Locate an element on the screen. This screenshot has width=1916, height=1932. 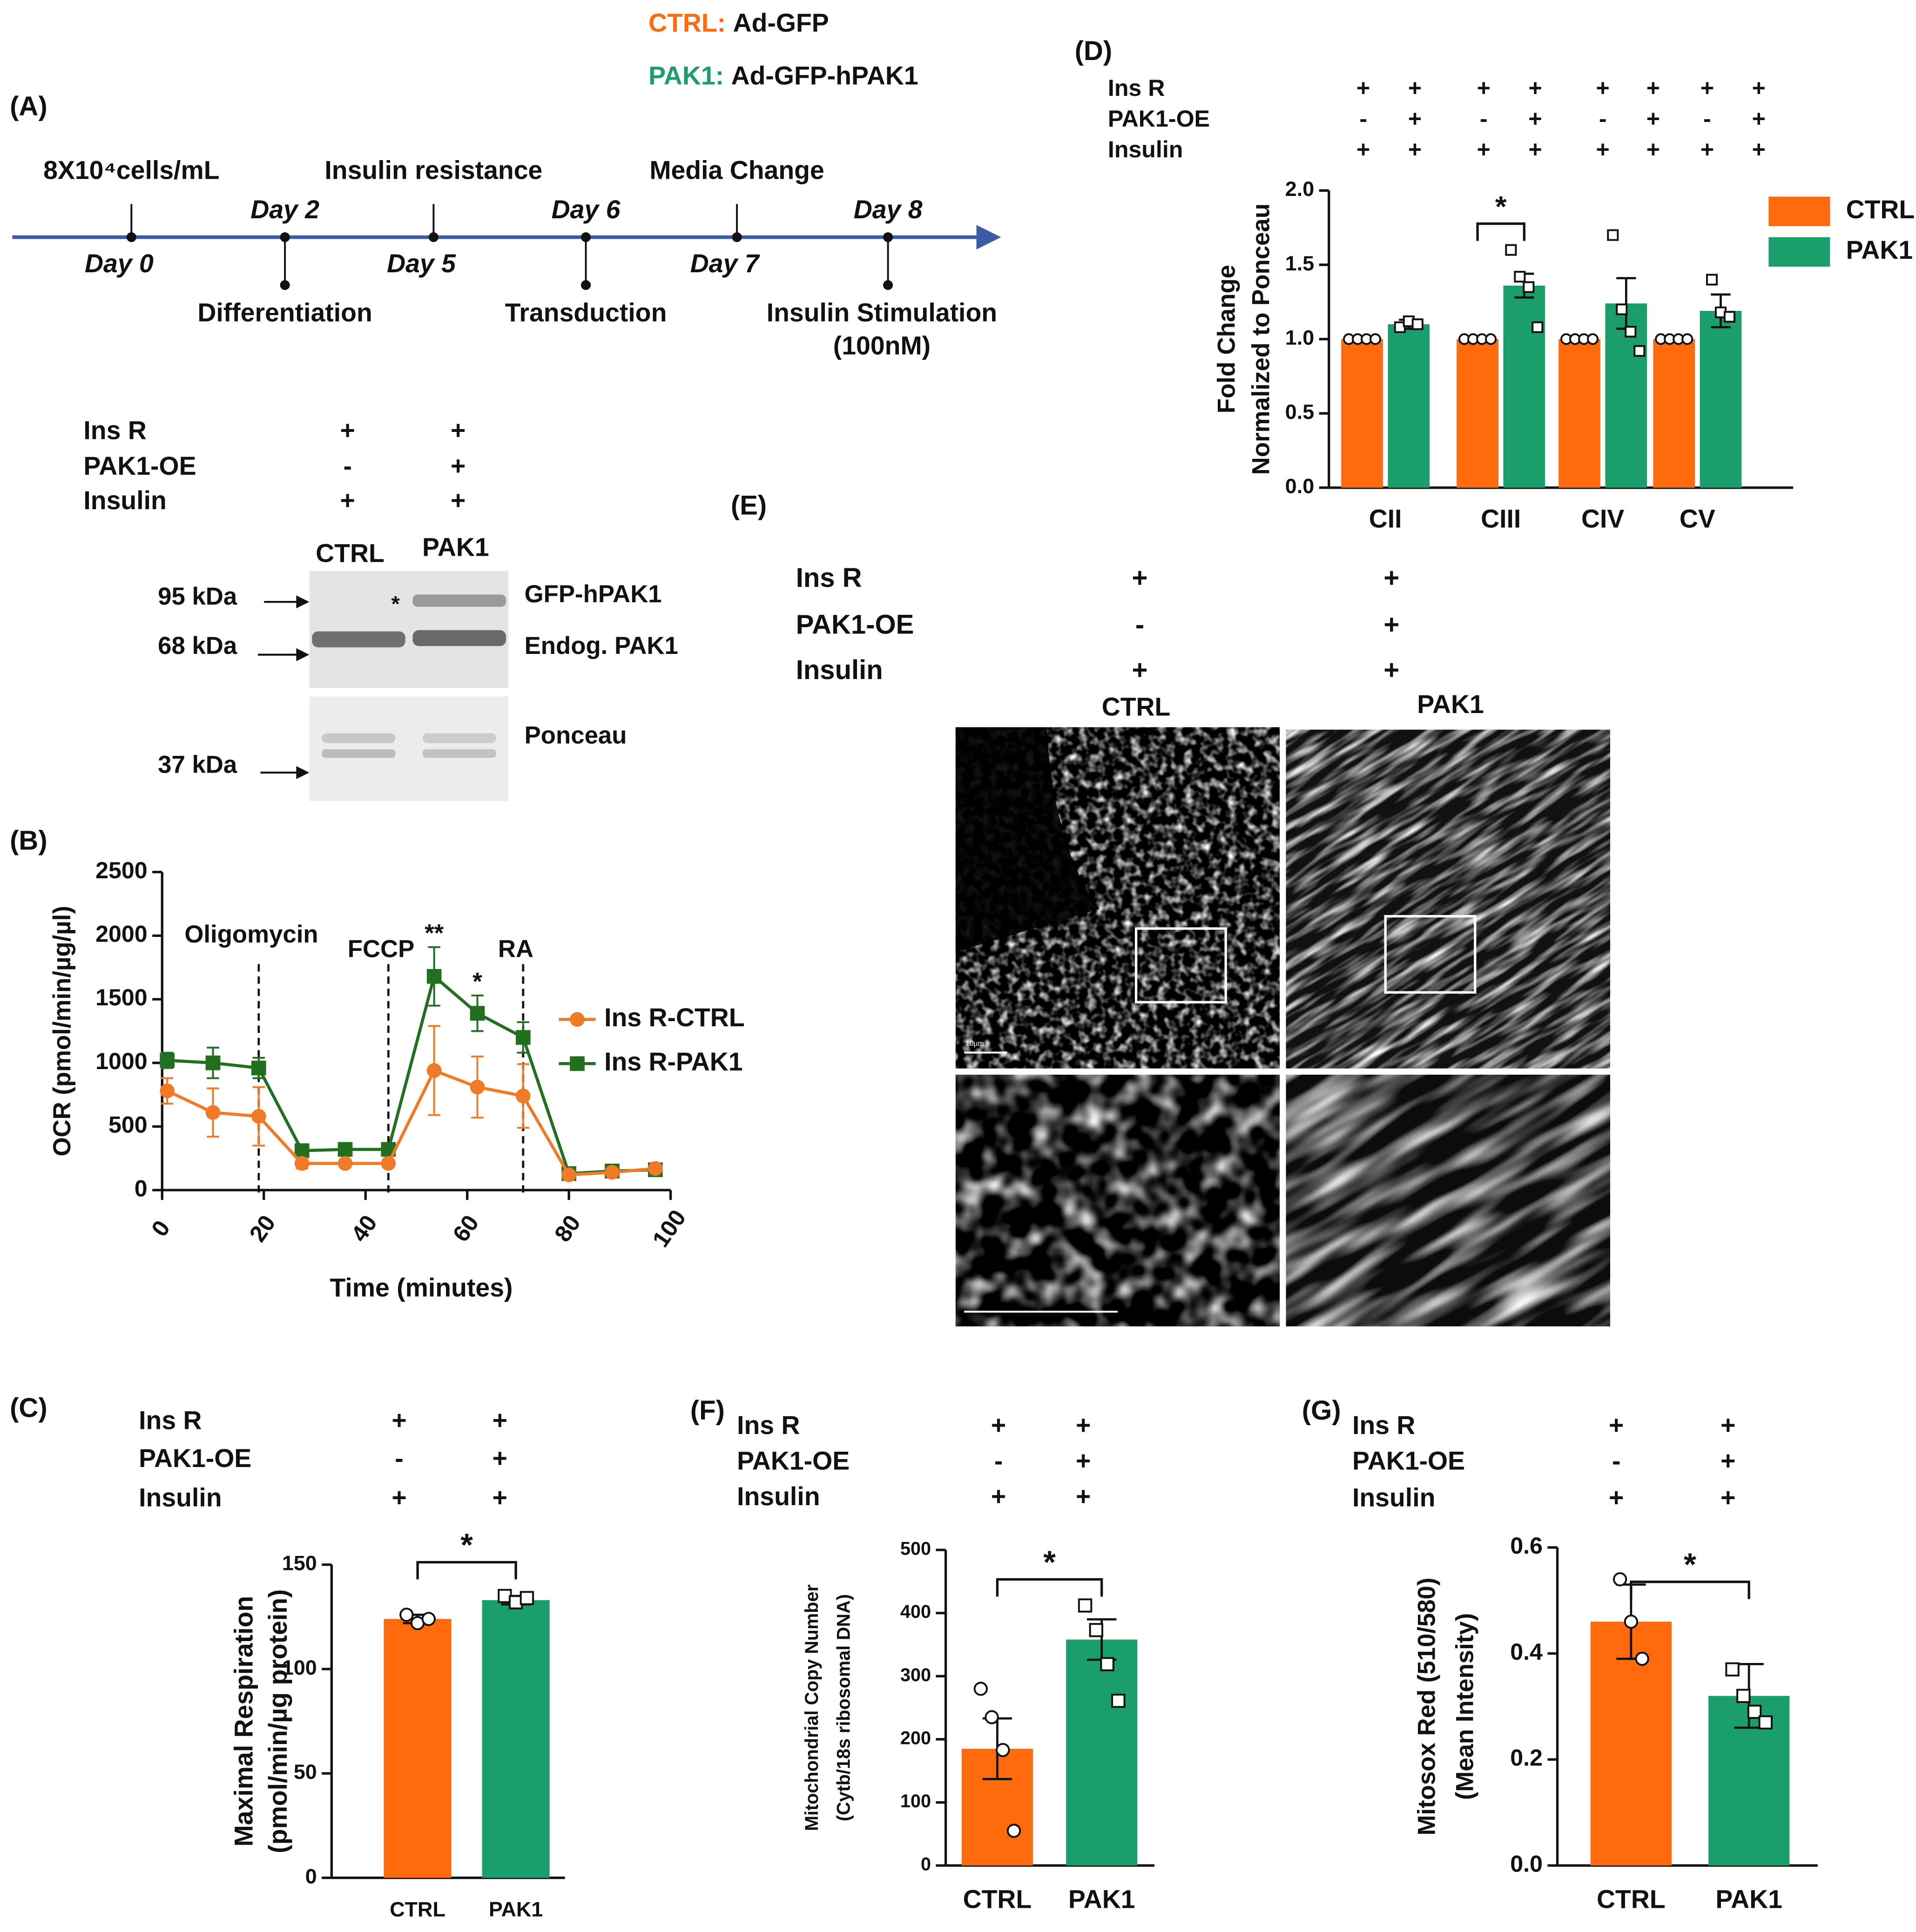
y-tick-label: 1000 is located at coordinates (122, 1061).